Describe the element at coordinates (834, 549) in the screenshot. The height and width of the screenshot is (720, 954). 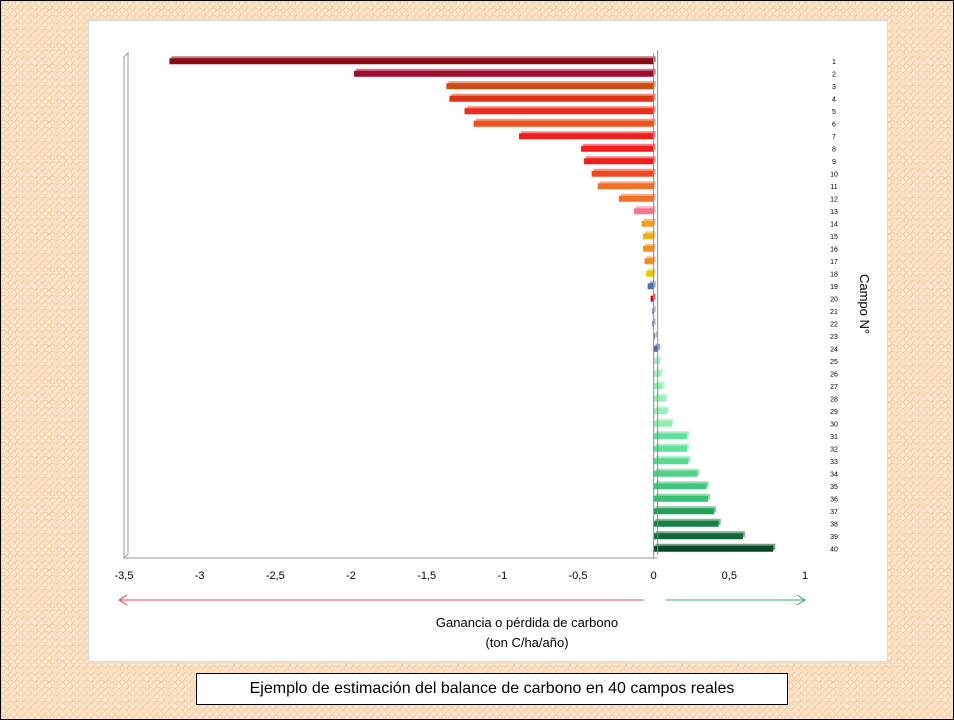
I see `category-label: 40` at that location.